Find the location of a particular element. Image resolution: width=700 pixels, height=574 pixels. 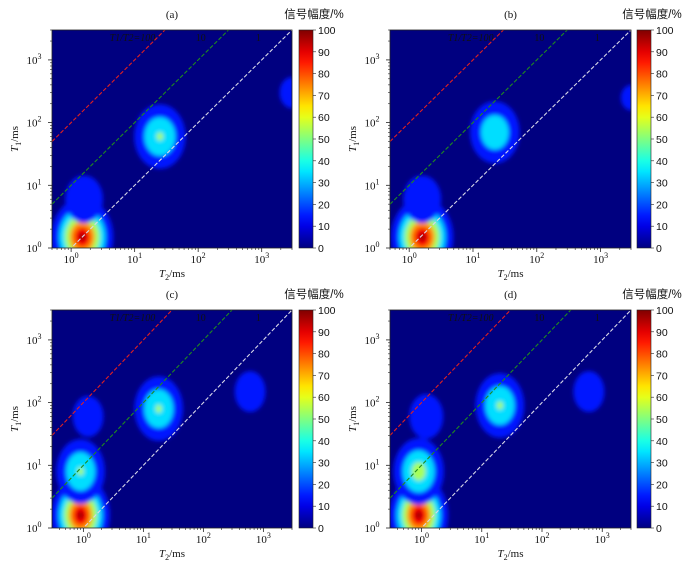

panel-label: (b) is located at coordinates (510, 15).